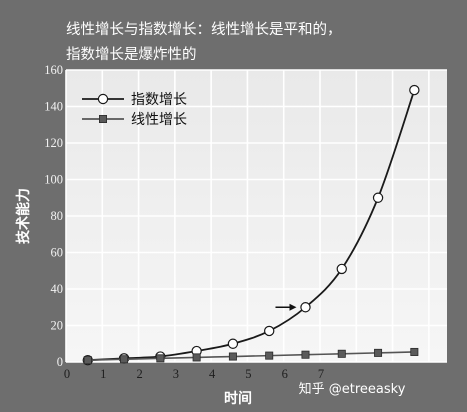 Image resolution: width=467 pixels, height=412 pixels. What do you see at coordinates (103, 119) in the screenshot?
I see `legend-marker-square` at bounding box center [103, 119].